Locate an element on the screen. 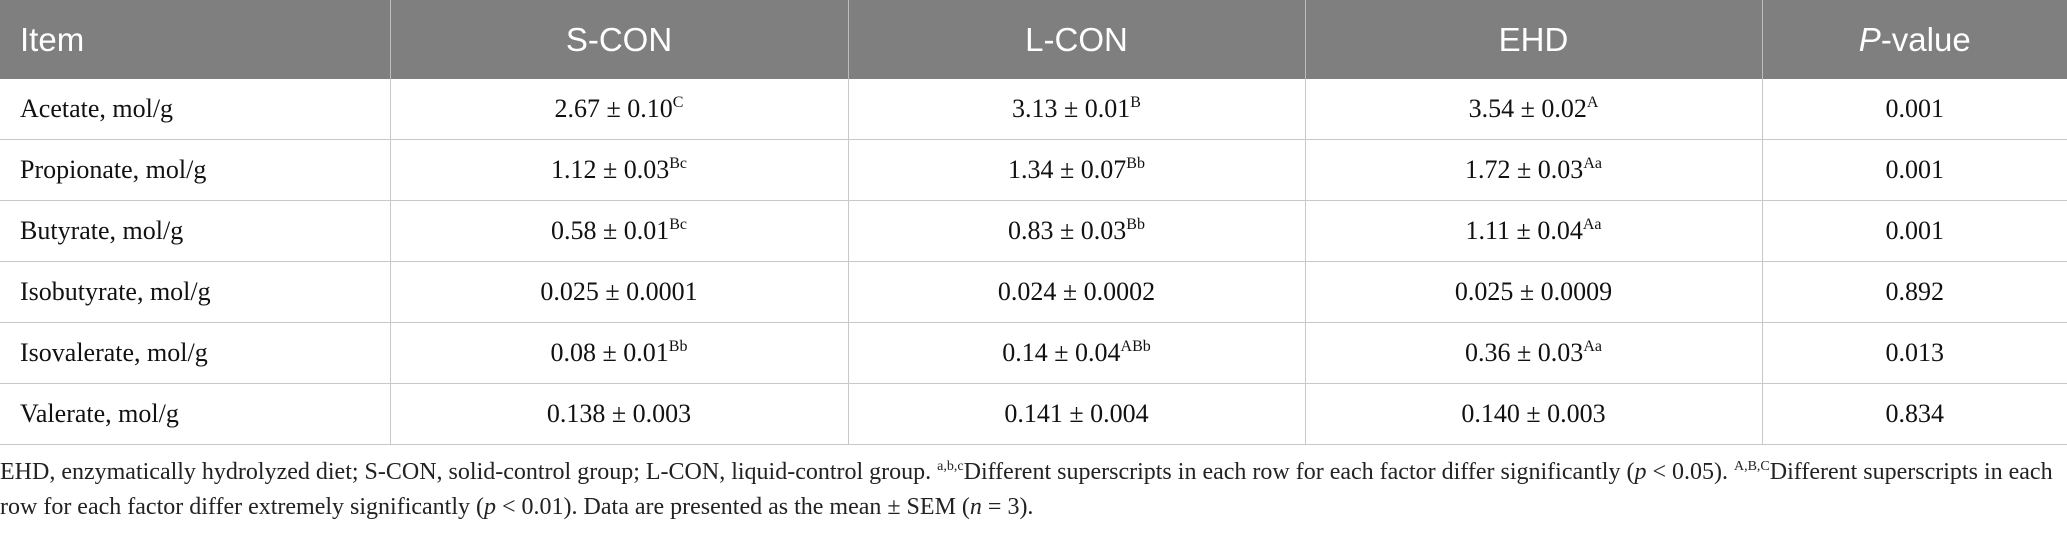 The image size is (2067, 539). table-cell: 0.140 ± 0.003 is located at coordinates (1533, 414).